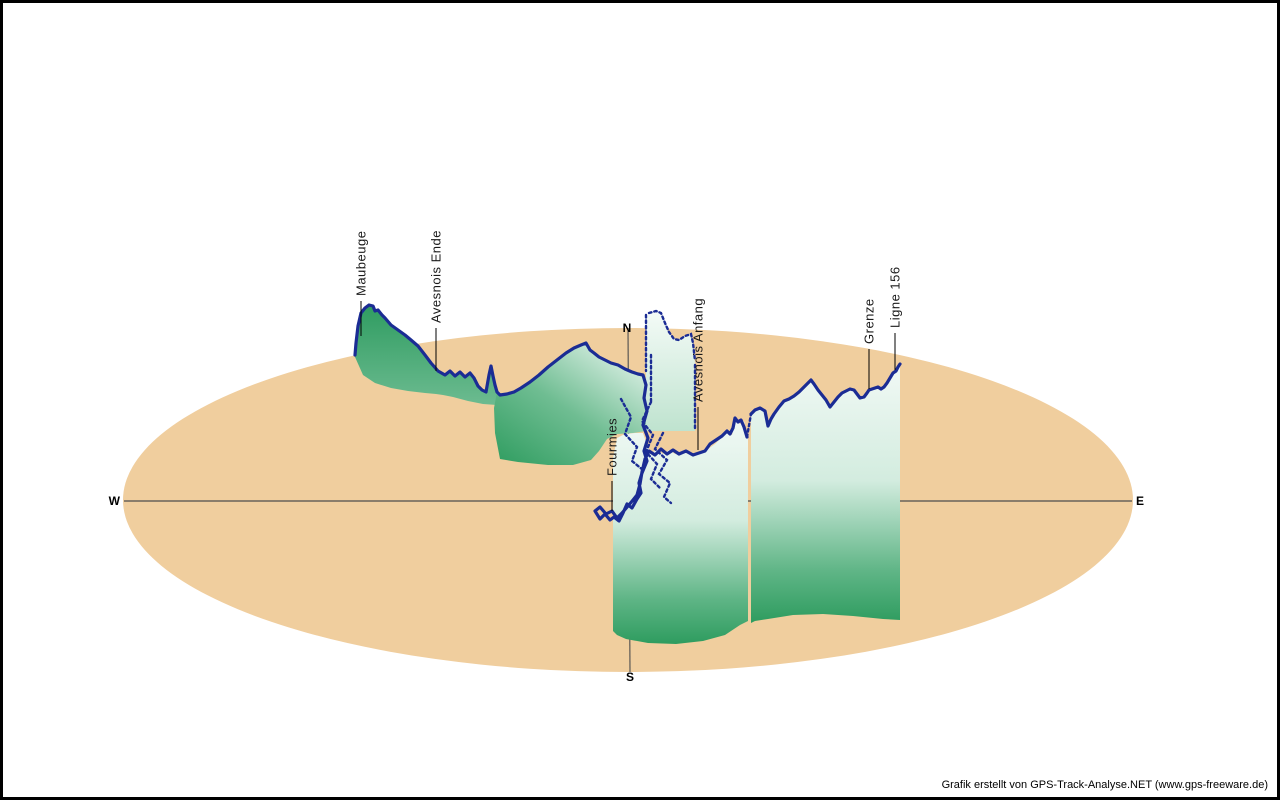 The height and width of the screenshot is (800, 1280). What do you see at coordinates (670, 371) in the screenshot?
I see `profile-fill-north-spur` at bounding box center [670, 371].